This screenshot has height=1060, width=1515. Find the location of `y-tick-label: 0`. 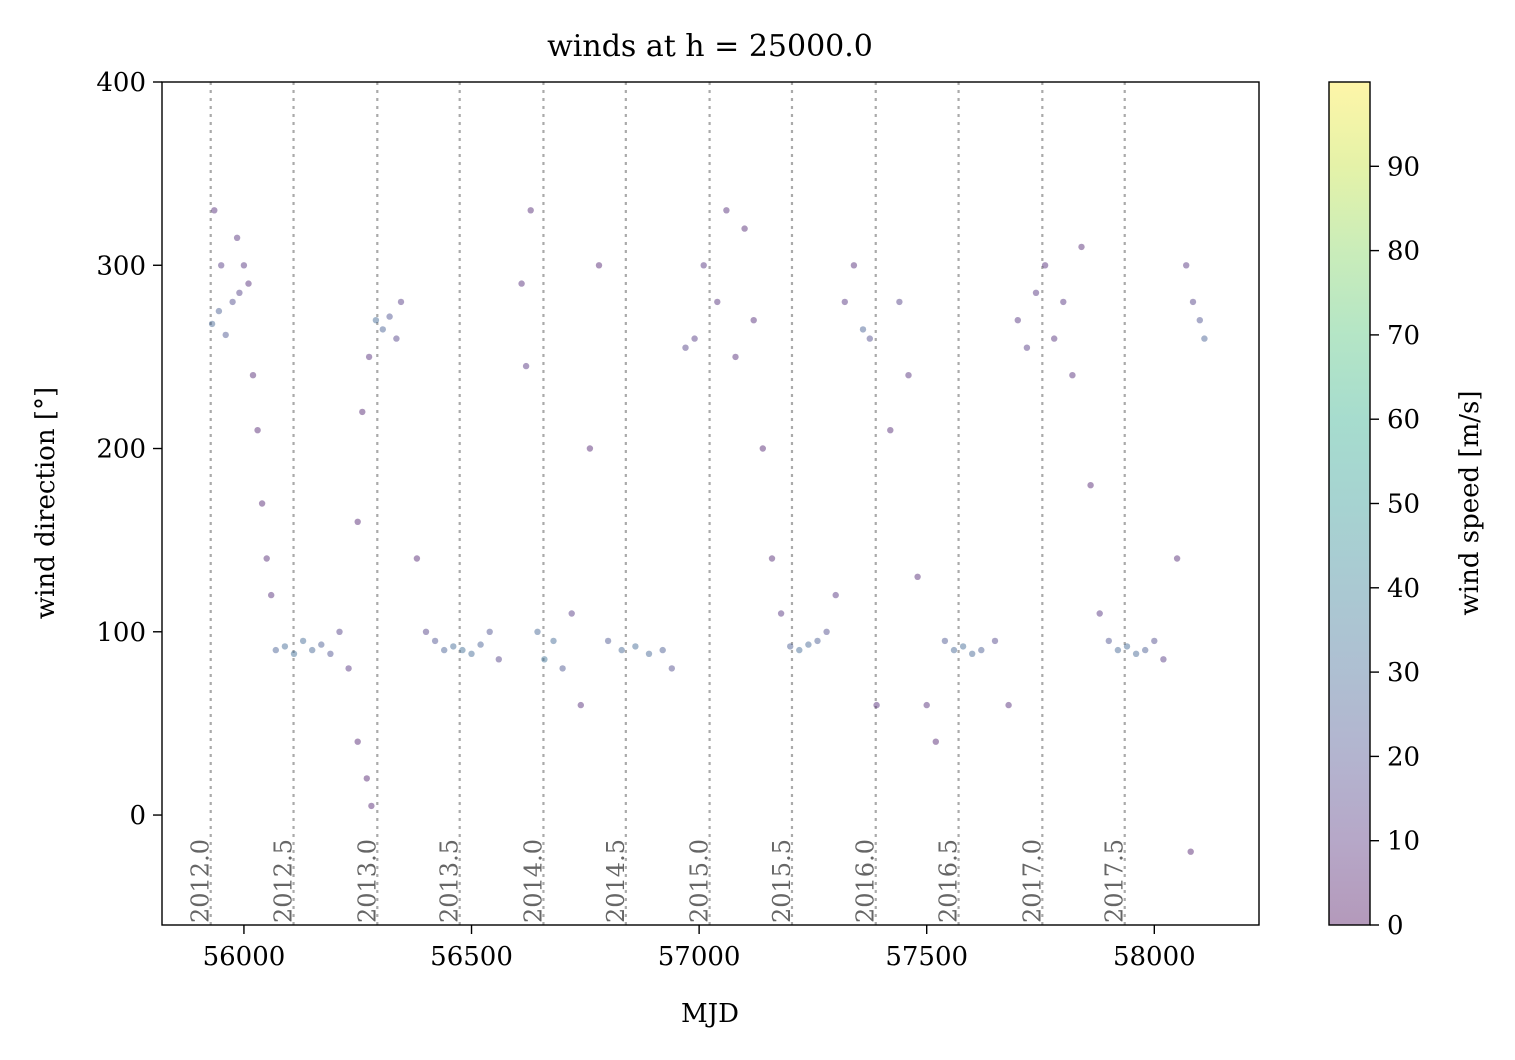

y-tick-label: 0 is located at coordinates (137, 816).